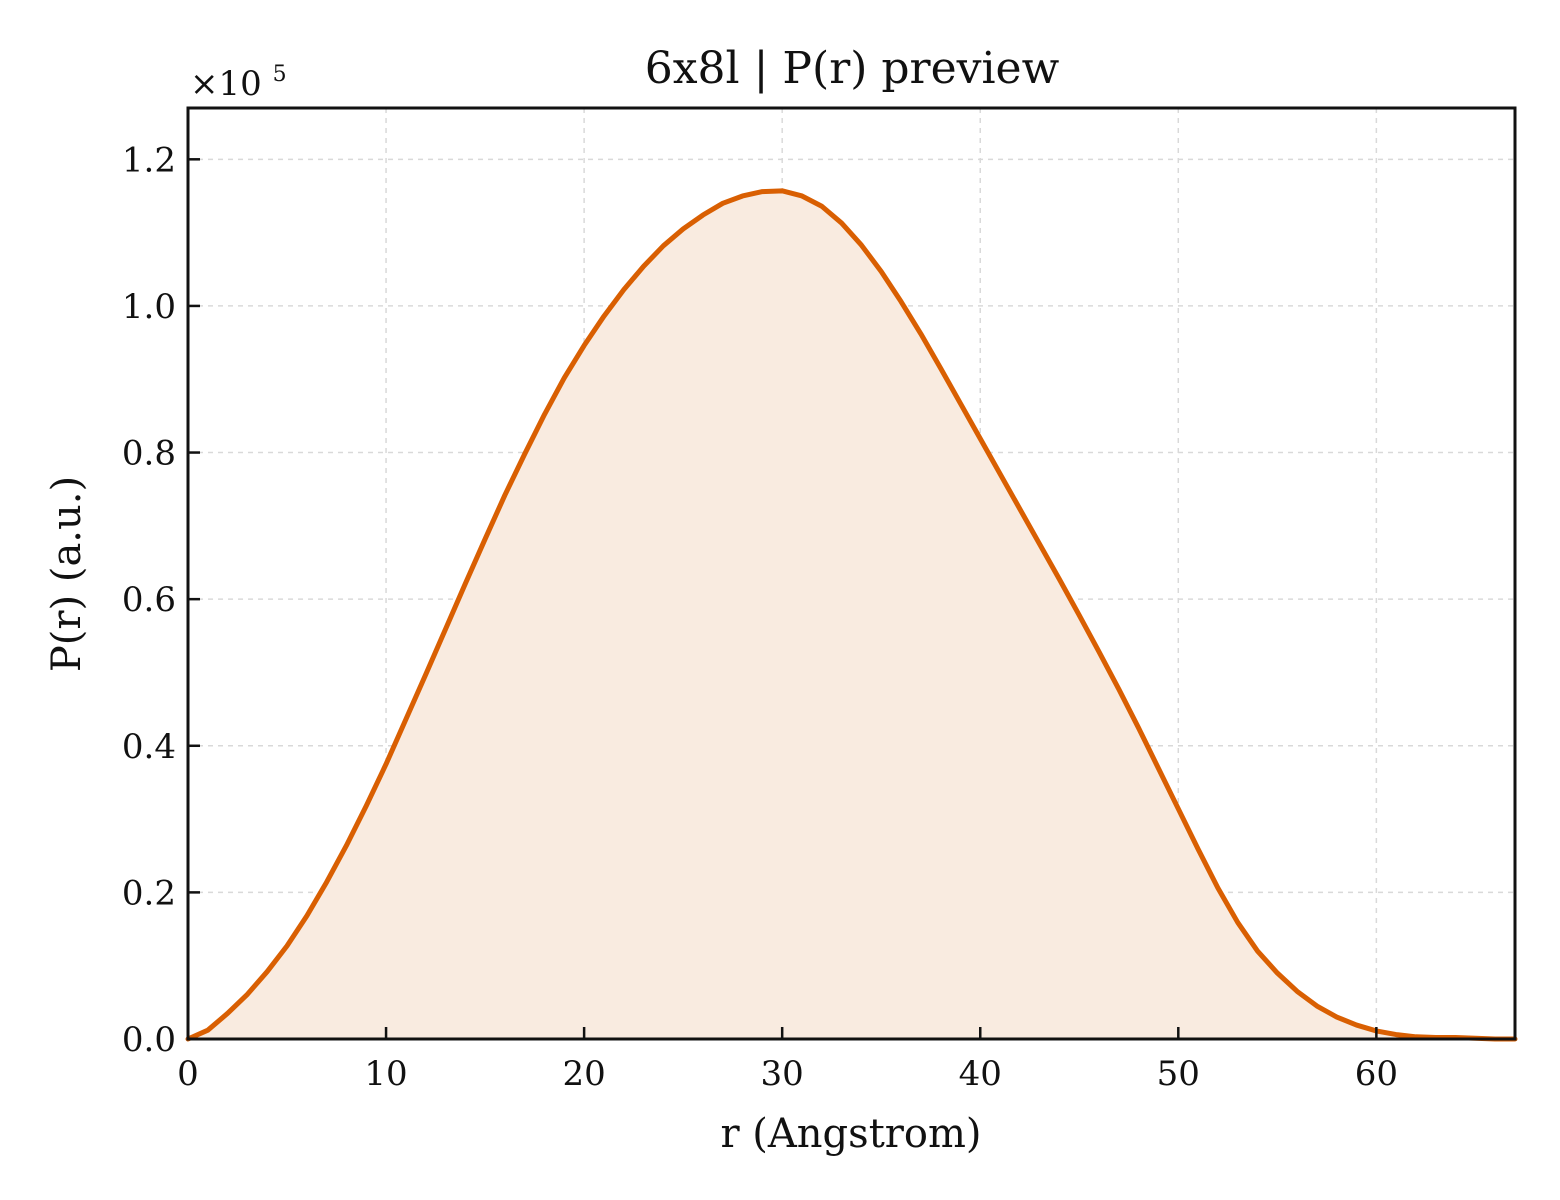 The height and width of the screenshot is (1200, 1560). Describe the element at coordinates (149, 1040) in the screenshot. I see `y-tick-label-0: 0.0` at that location.